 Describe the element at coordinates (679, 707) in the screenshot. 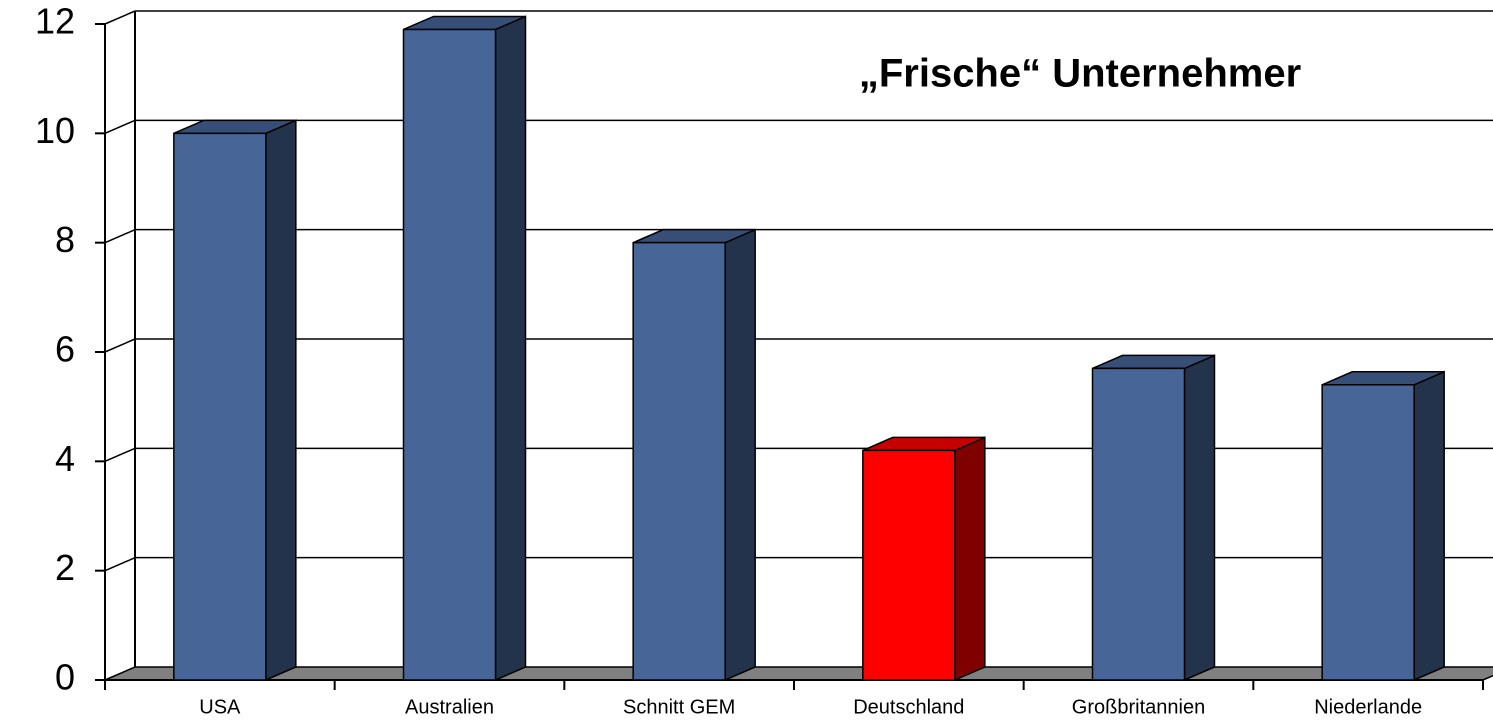

I see `x-tick-label: Schnitt GEM` at that location.